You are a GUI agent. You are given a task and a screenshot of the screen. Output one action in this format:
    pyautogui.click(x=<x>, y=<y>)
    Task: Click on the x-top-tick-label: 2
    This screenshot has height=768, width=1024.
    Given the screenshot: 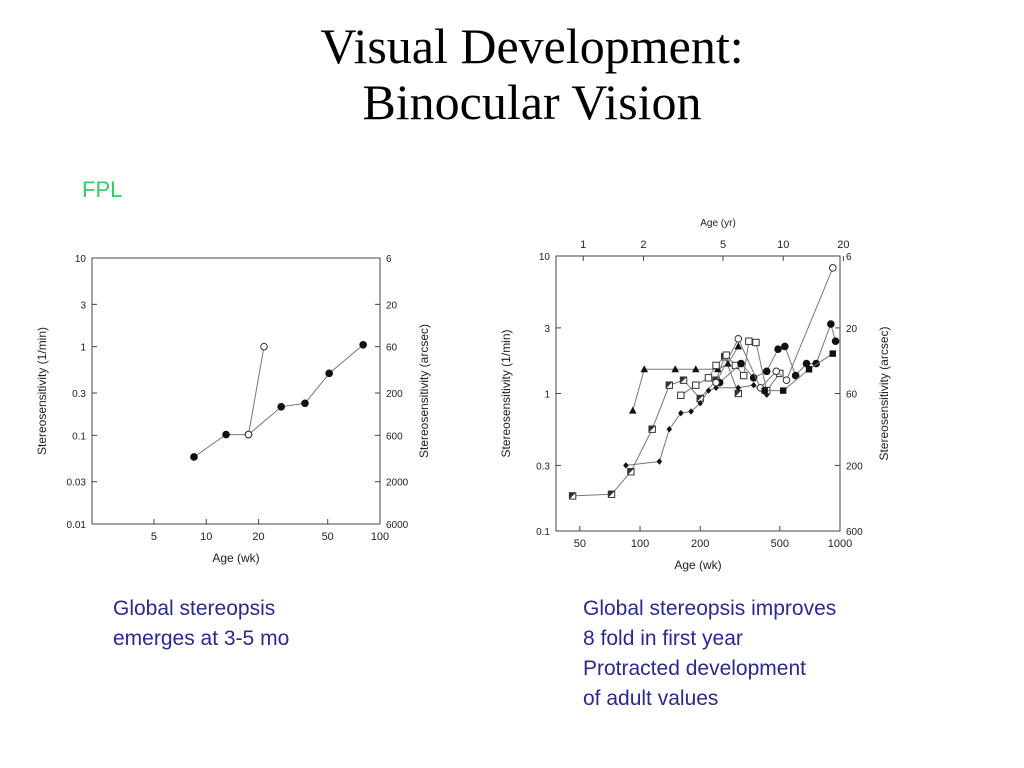 What is the action you would take?
    pyautogui.click(x=643, y=245)
    